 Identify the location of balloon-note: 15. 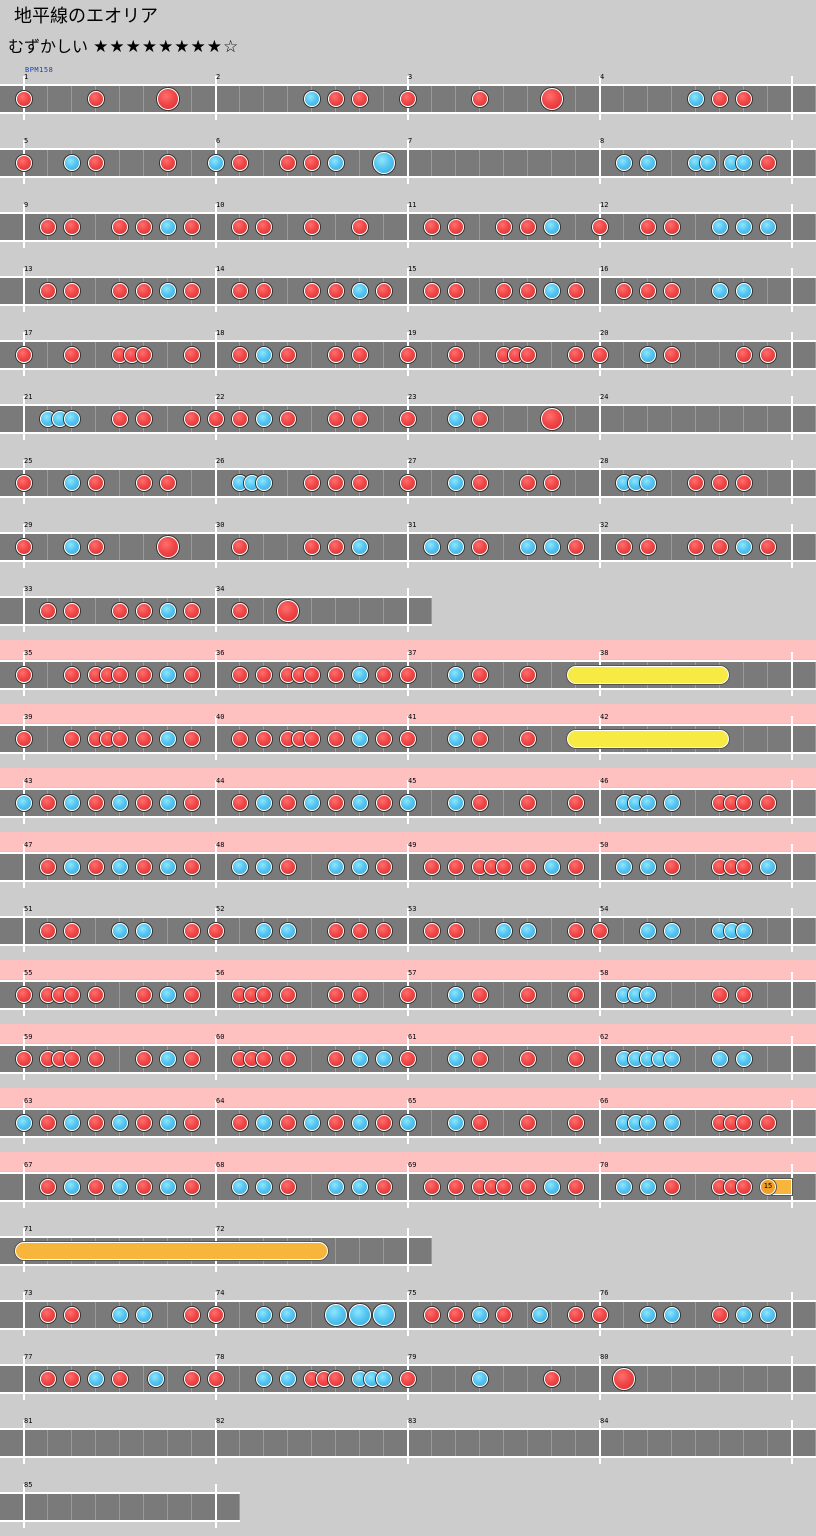
(768, 1187).